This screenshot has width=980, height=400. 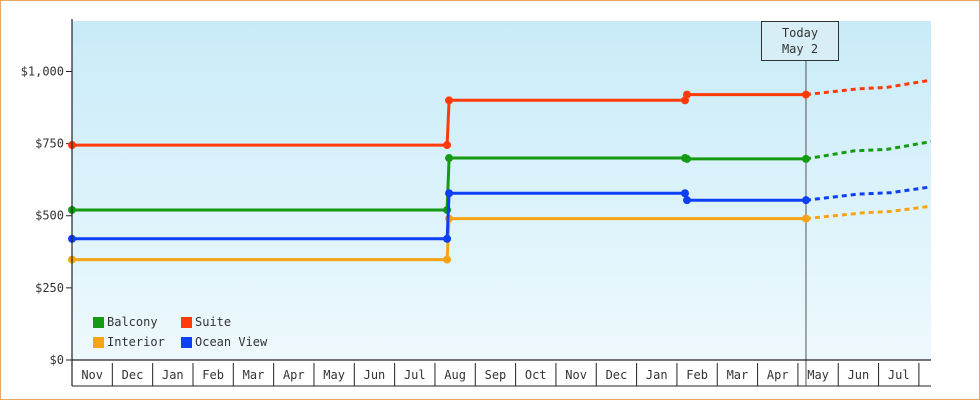 I want to click on legend-item-interior: Interior, so click(x=137, y=342).